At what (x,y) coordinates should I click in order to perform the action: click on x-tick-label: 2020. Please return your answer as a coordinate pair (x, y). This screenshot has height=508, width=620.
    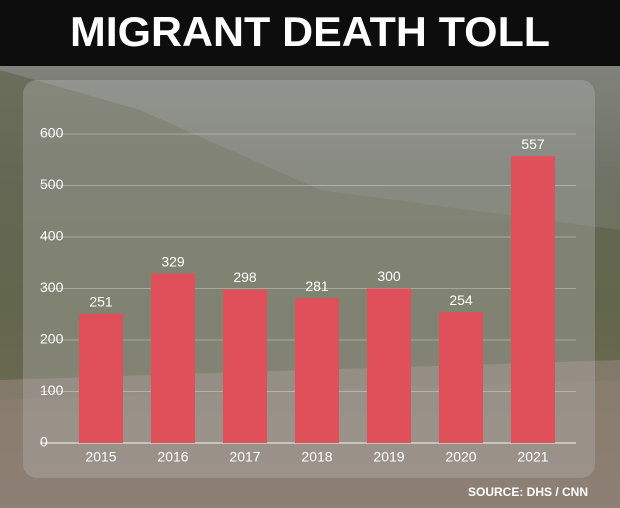
    Looking at the image, I should click on (460, 457).